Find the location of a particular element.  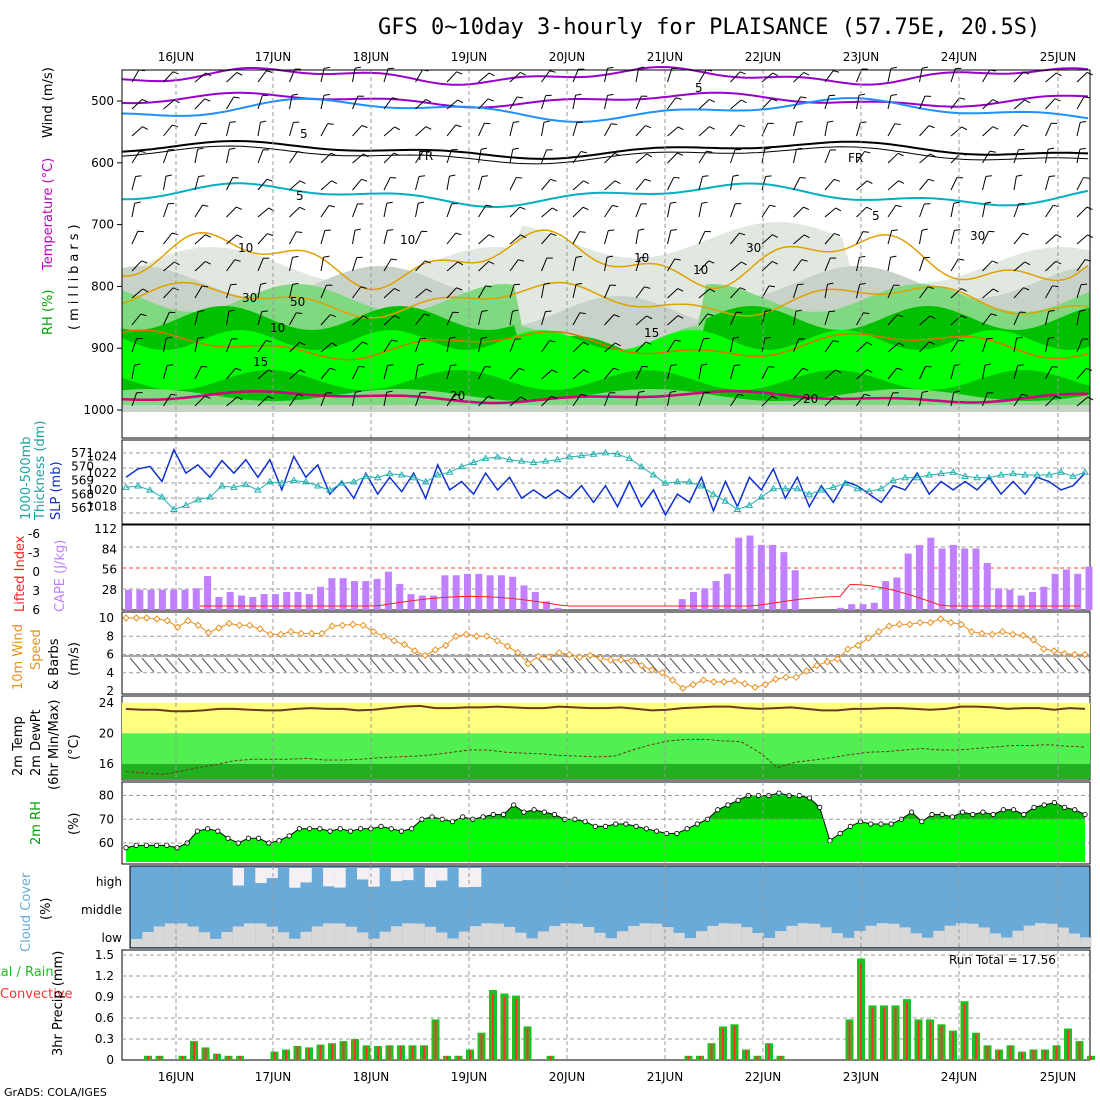

contour-label: 5 is located at coordinates (300, 196).